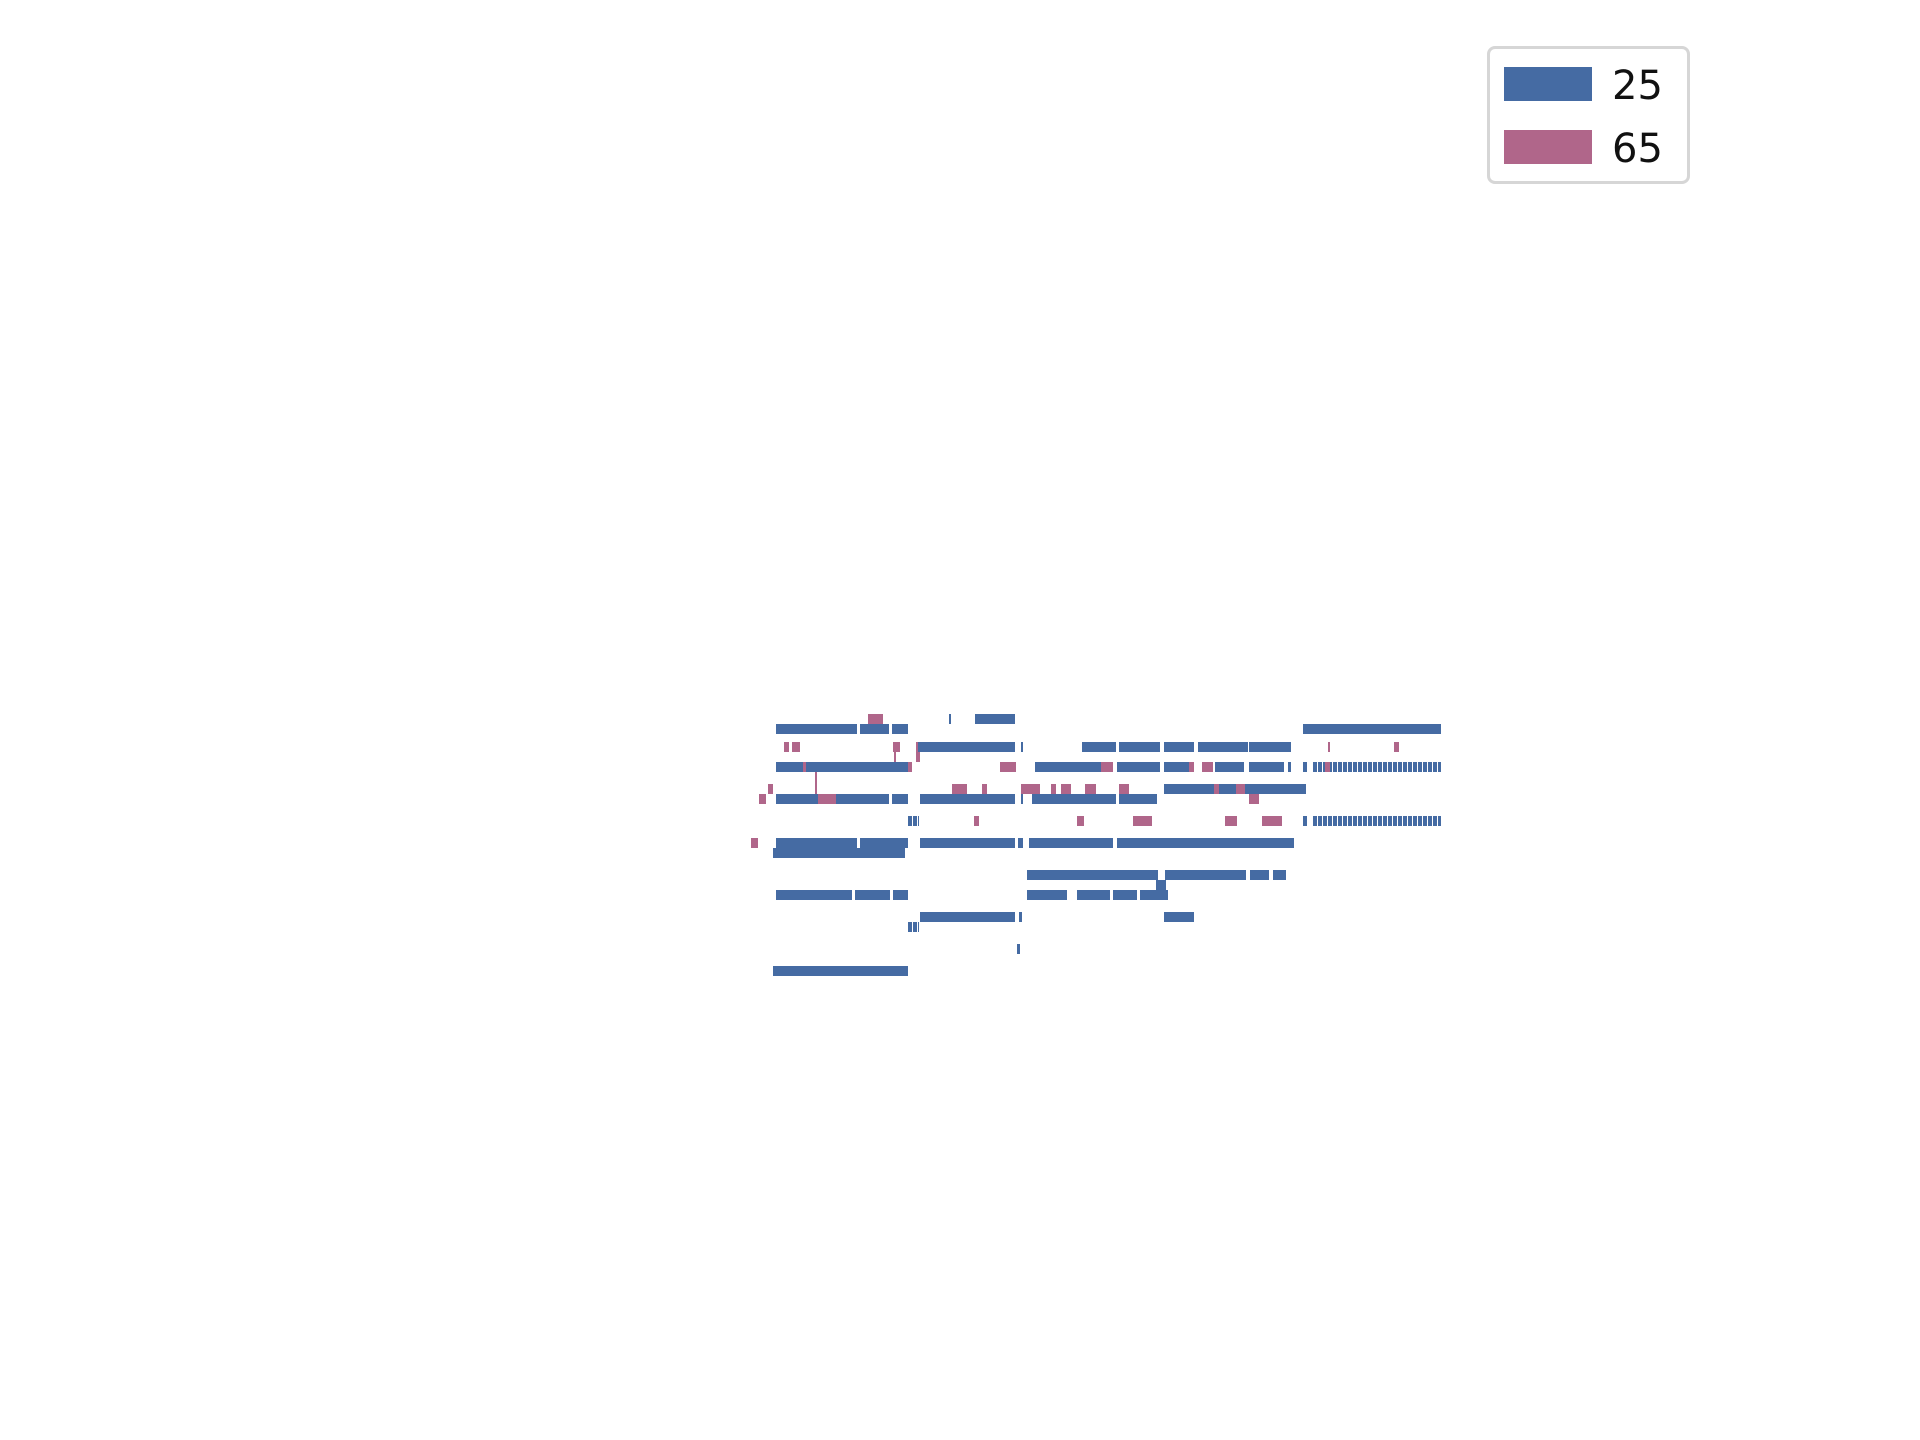  Describe the element at coordinates (1637, 149) in the screenshot. I see `legend-label-65: 65` at that location.